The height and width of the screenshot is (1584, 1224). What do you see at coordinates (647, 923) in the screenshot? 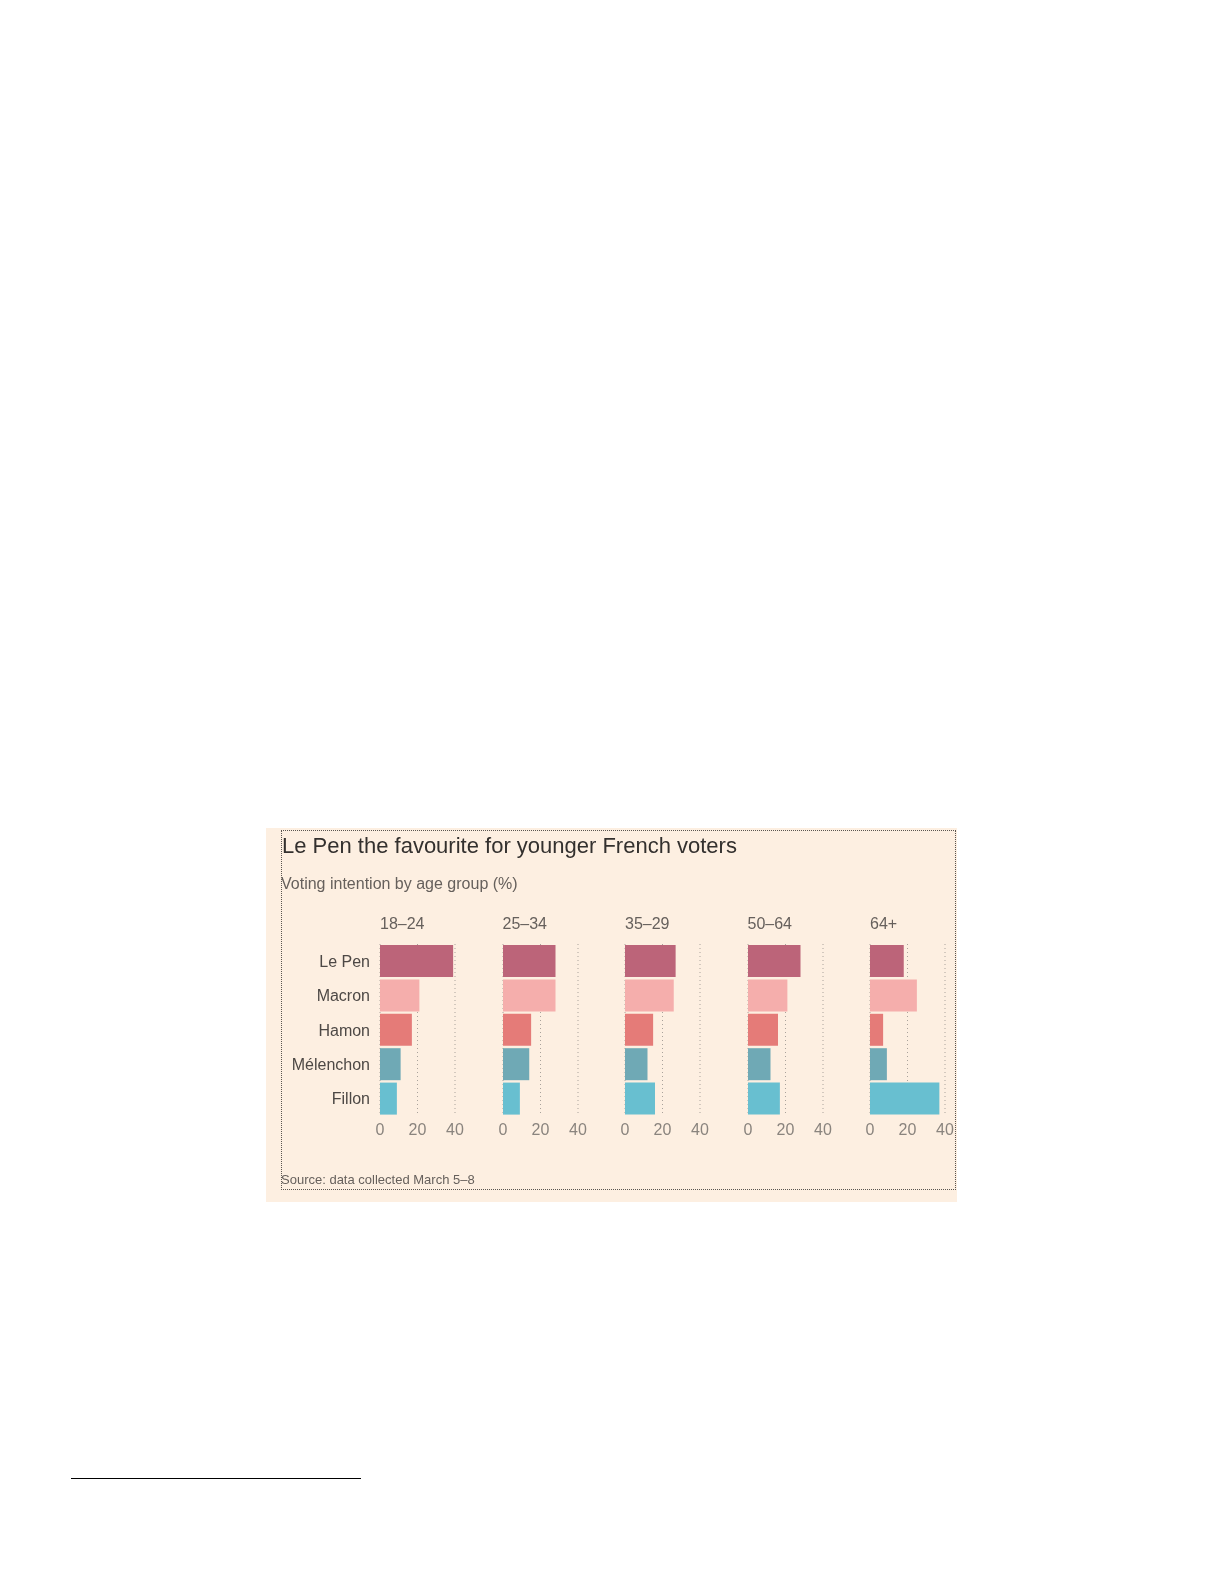
I see `chart-title: 35–29` at bounding box center [647, 923].